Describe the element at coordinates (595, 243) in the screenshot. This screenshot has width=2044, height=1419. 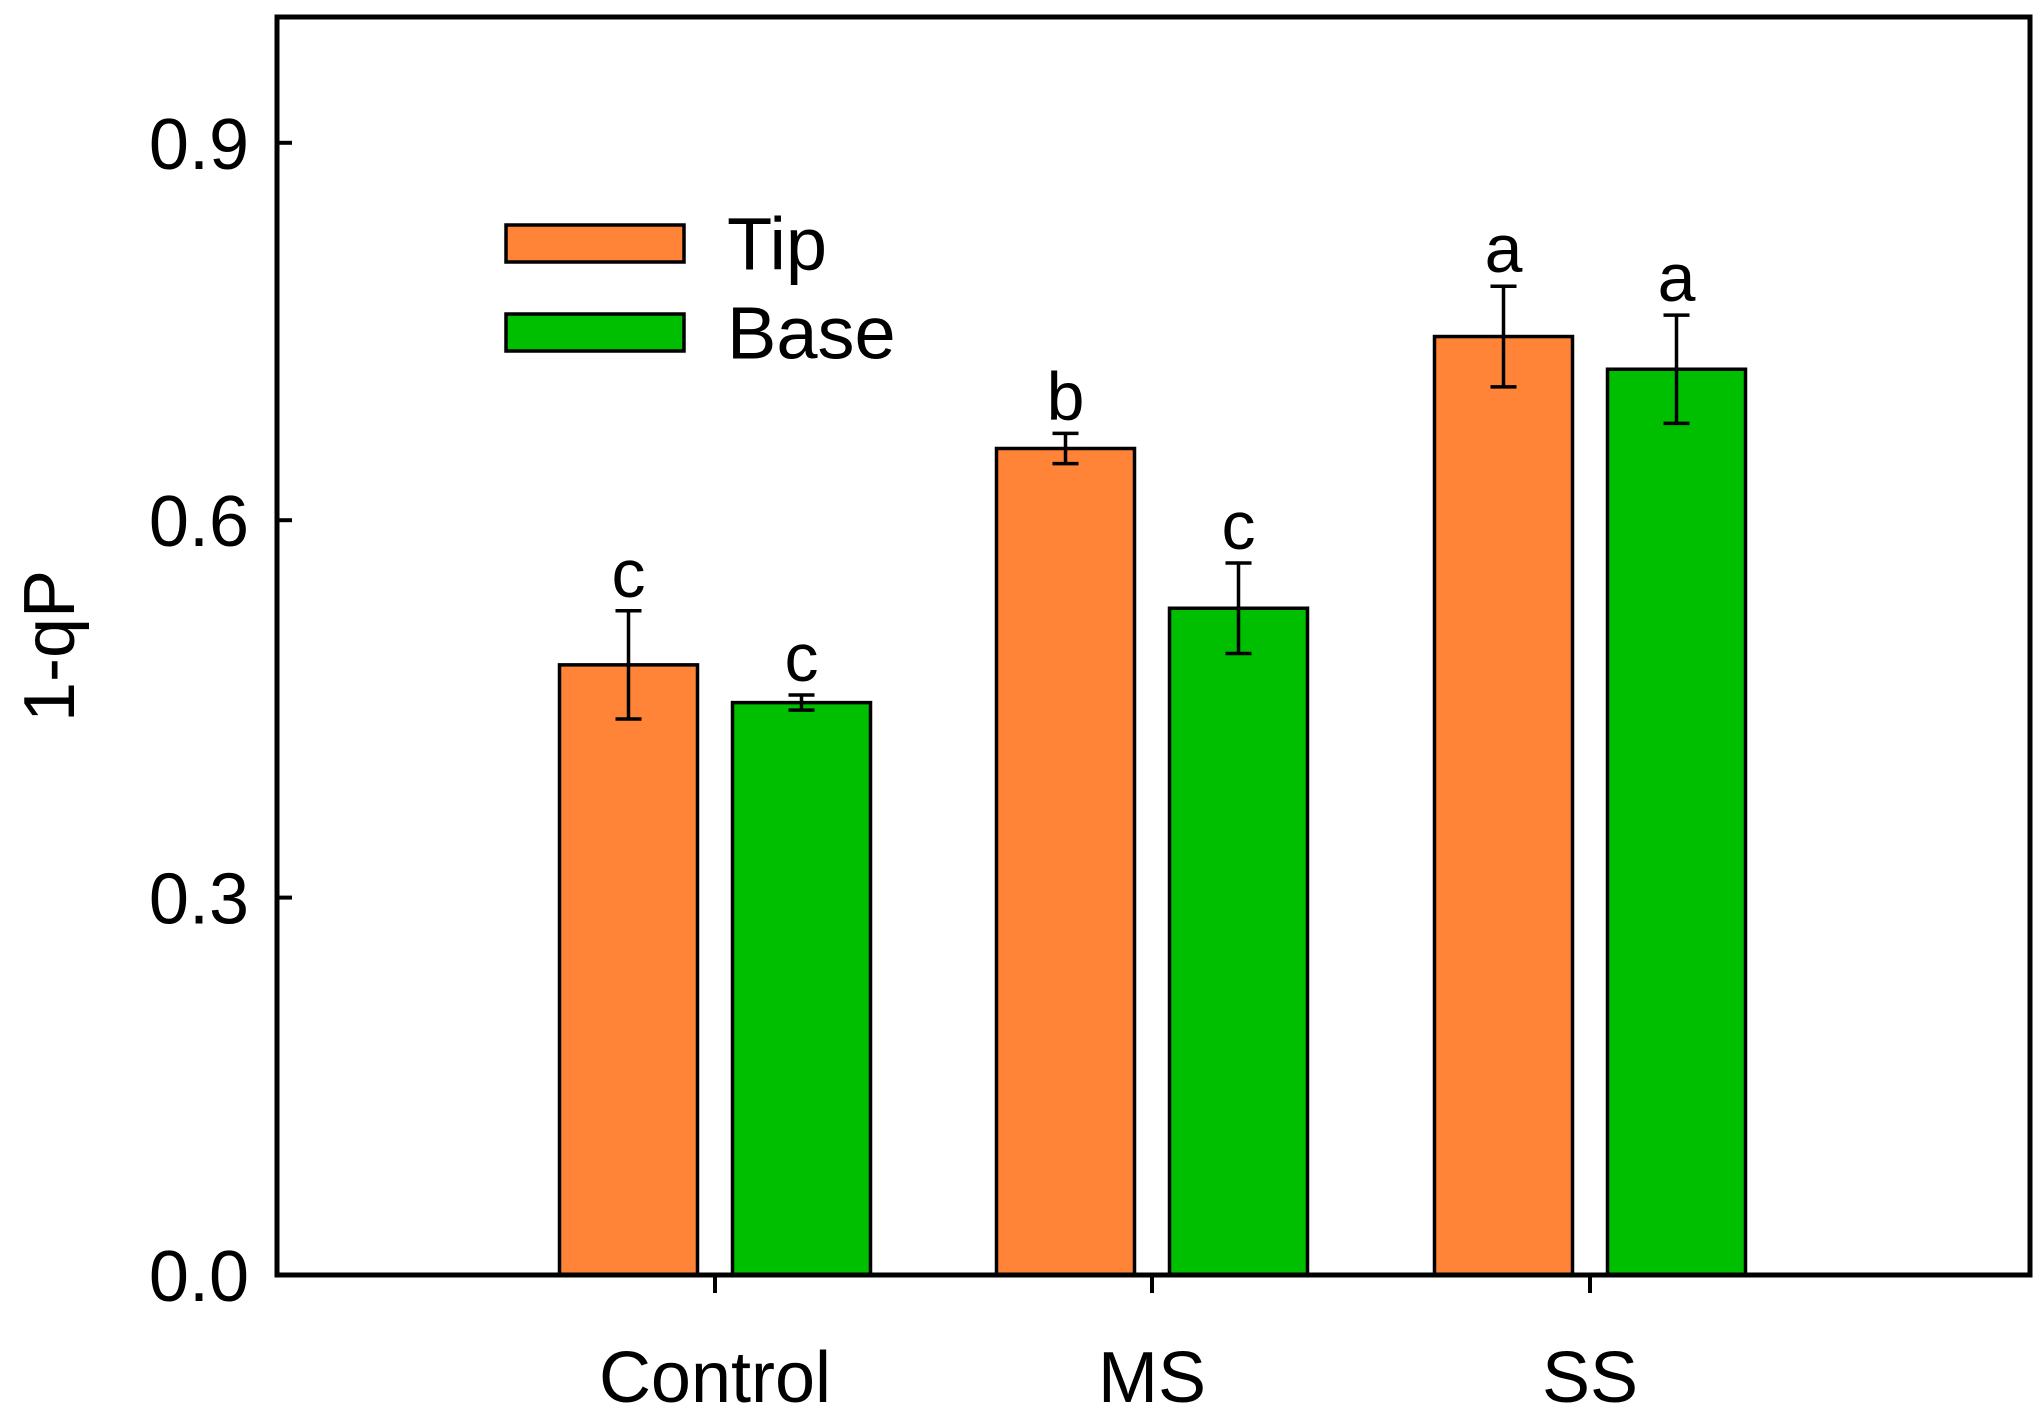
I see `legend-swatch-tip` at that location.